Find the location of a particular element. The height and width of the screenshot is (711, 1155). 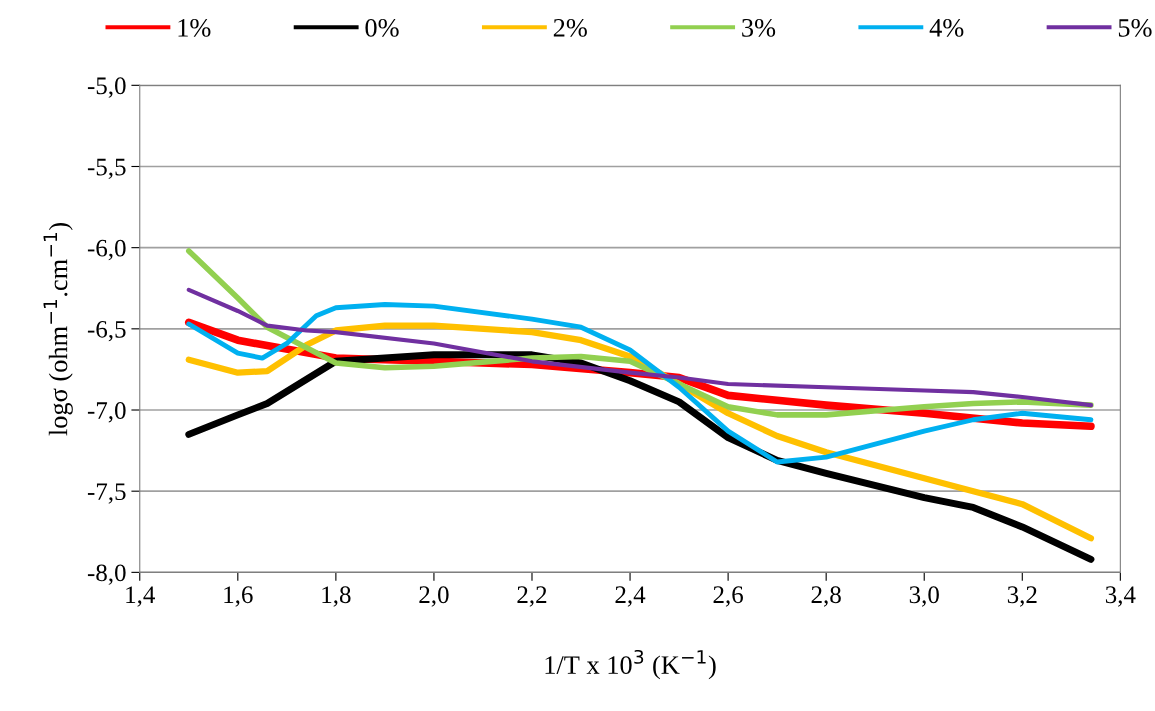

x-tick-label: 3,4 is located at coordinates (1120, 596).